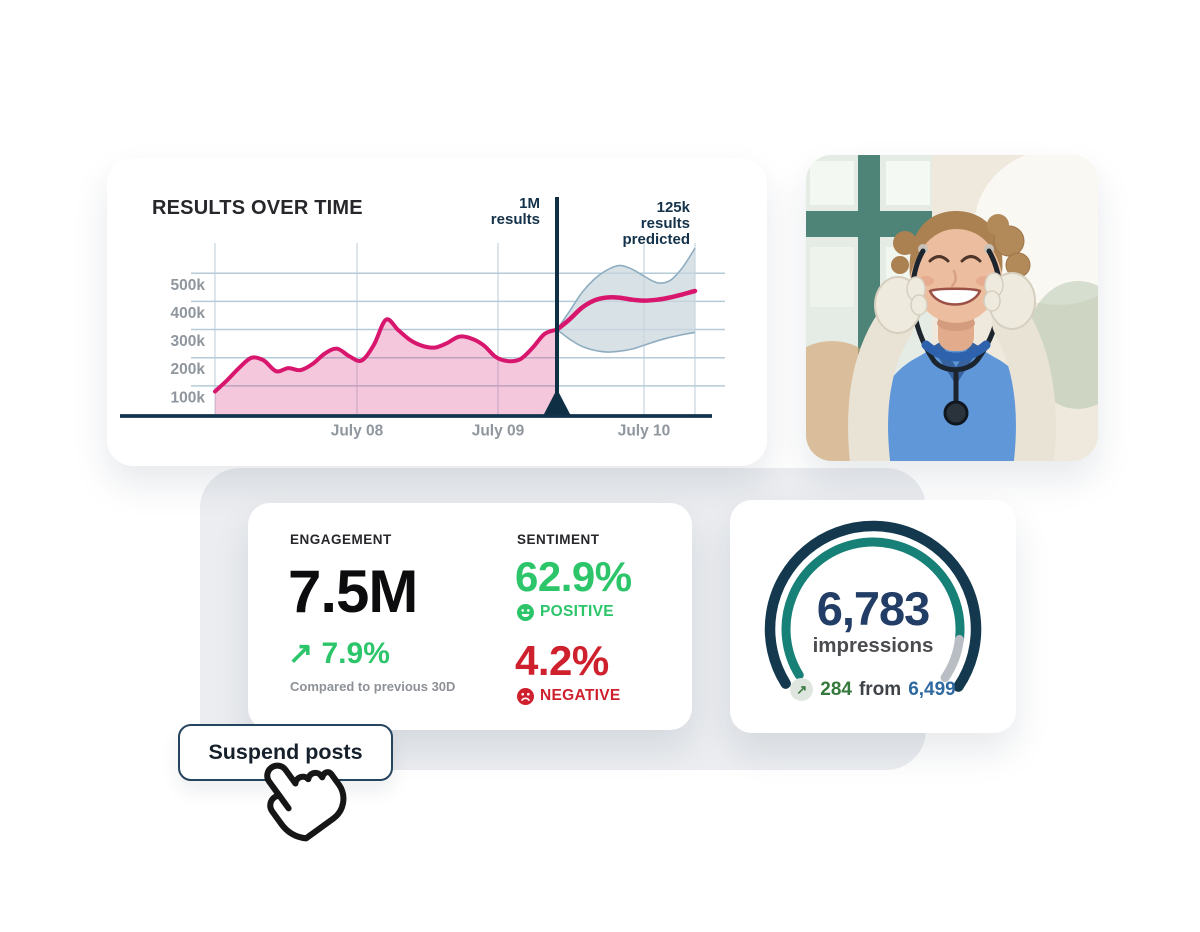 Image resolution: width=1200 pixels, height=932 pixels. I want to click on engagement-label: ENGAGEMENT, so click(341, 539).